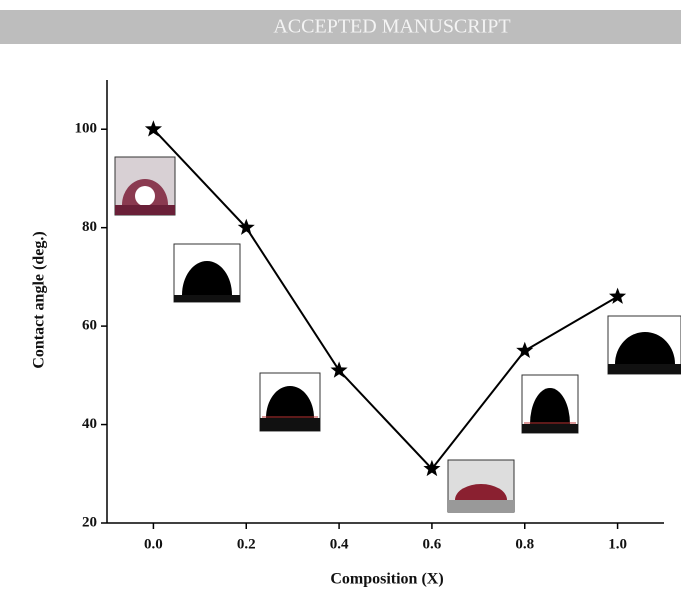  I want to click on x-tick-label: 1.0, so click(617, 544).